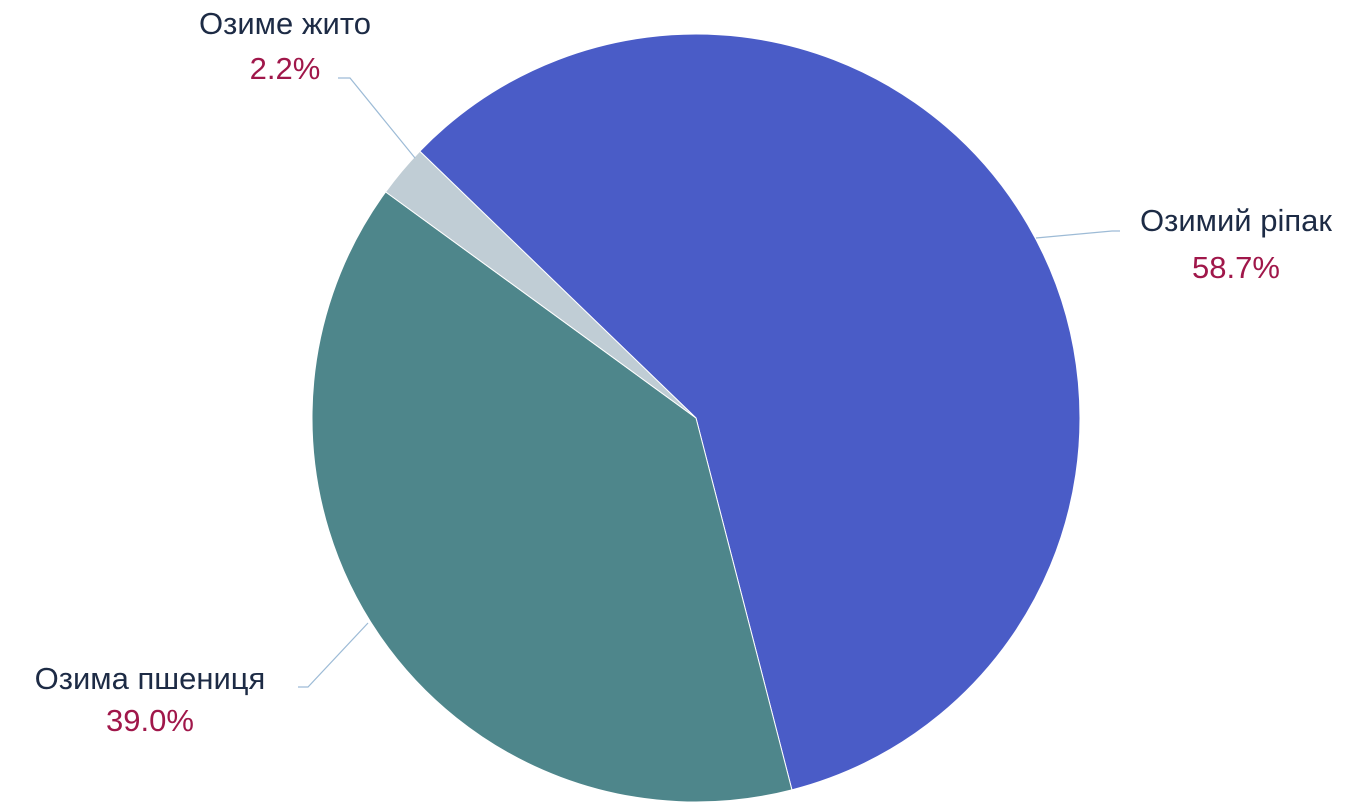 Image resolution: width=1358 pixels, height=805 pixels. I want to click on leader-line-rye, so click(377, 118).